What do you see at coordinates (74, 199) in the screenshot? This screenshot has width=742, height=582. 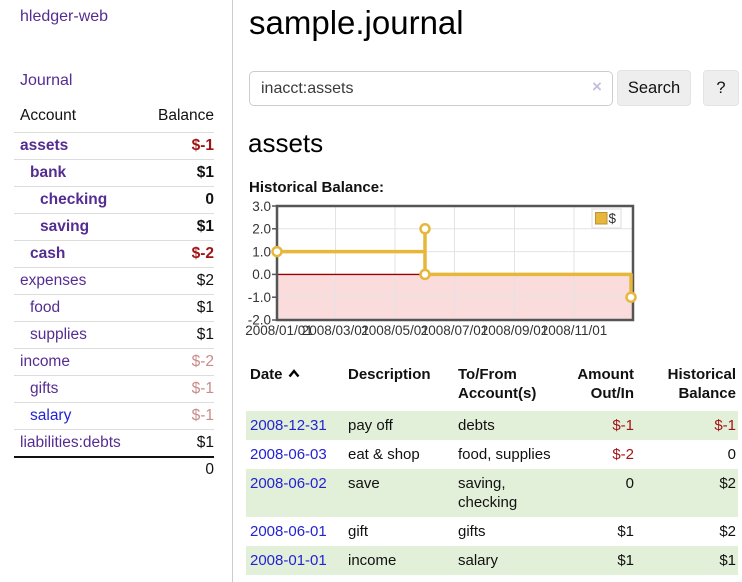 I see `account-link-checking: checking` at bounding box center [74, 199].